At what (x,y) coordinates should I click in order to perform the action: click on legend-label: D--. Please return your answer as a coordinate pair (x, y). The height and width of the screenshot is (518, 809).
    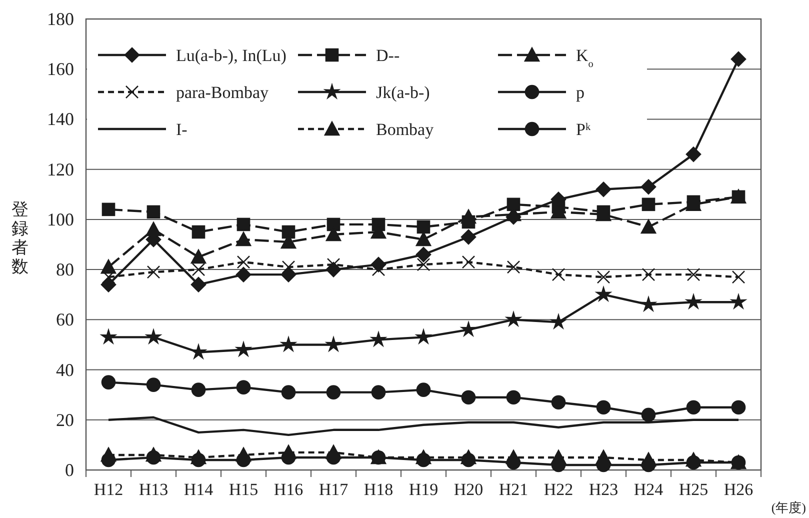
    Looking at the image, I should click on (388, 55).